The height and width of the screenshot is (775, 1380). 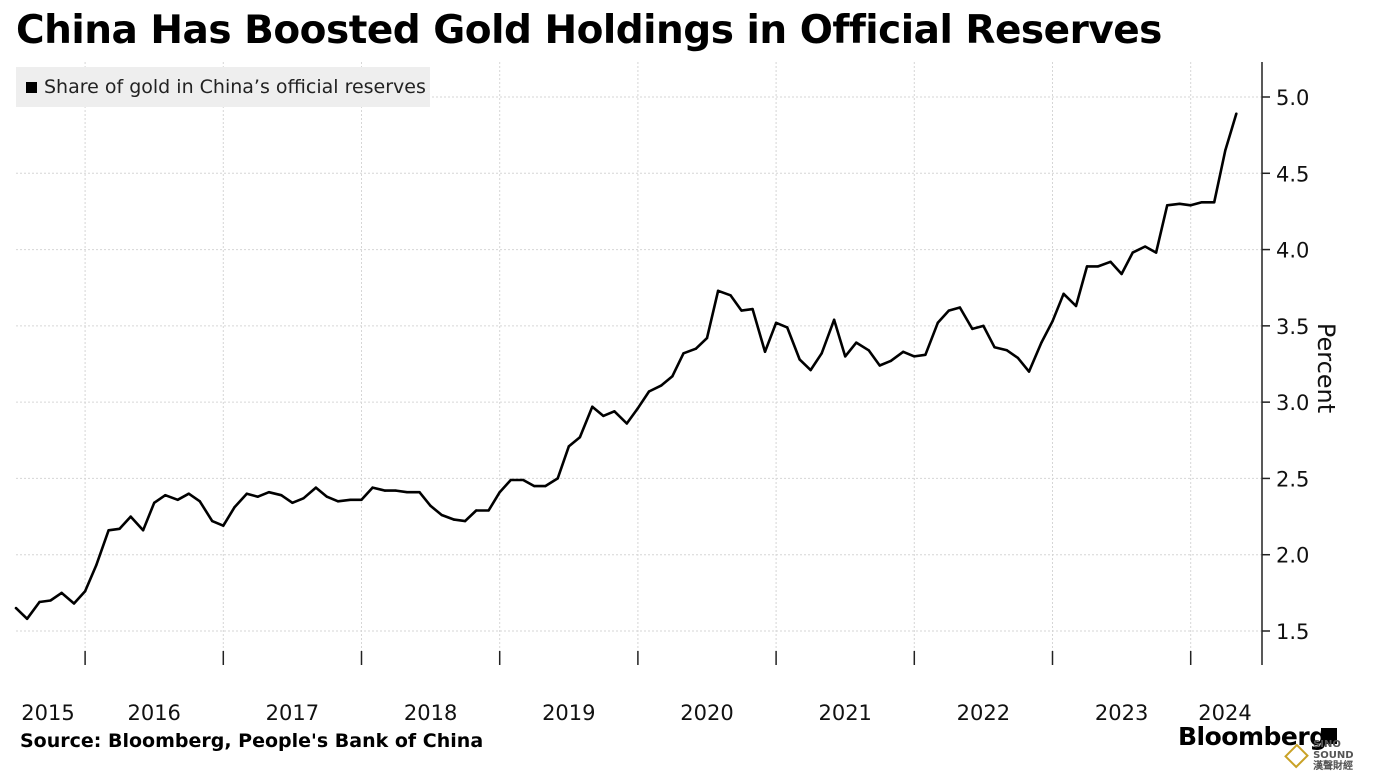 I want to click on x-axis: 2015 2016 2017 2018 2019 2020 2021 2022 2023 2024, so click(x=636, y=688).